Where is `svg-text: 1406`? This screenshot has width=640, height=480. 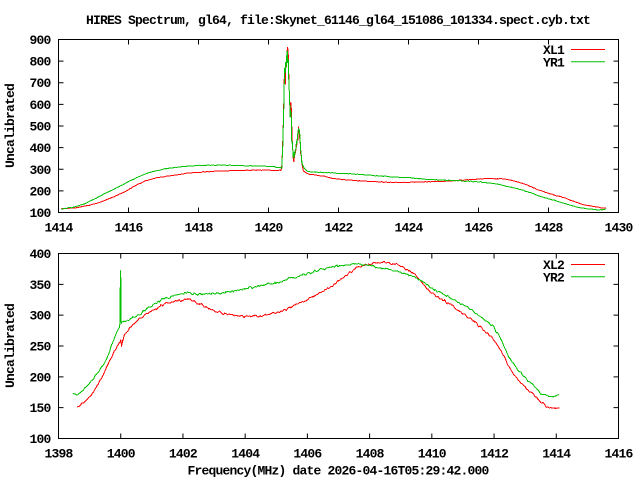
svg-text: 1406 is located at coordinates (307, 454).